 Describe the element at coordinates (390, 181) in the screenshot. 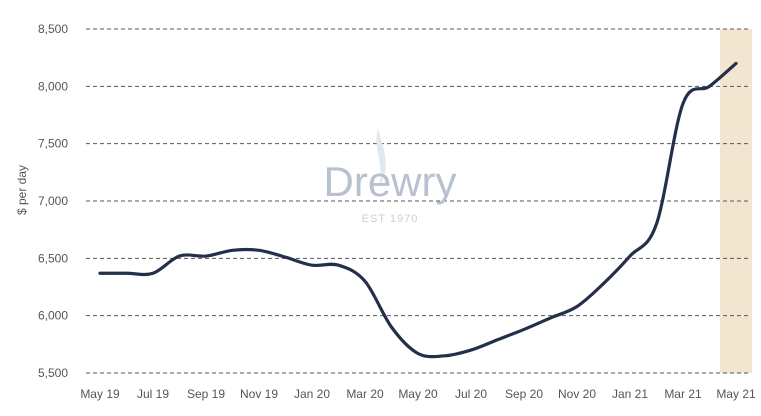

I see `watermark-brand: Drewry` at that location.